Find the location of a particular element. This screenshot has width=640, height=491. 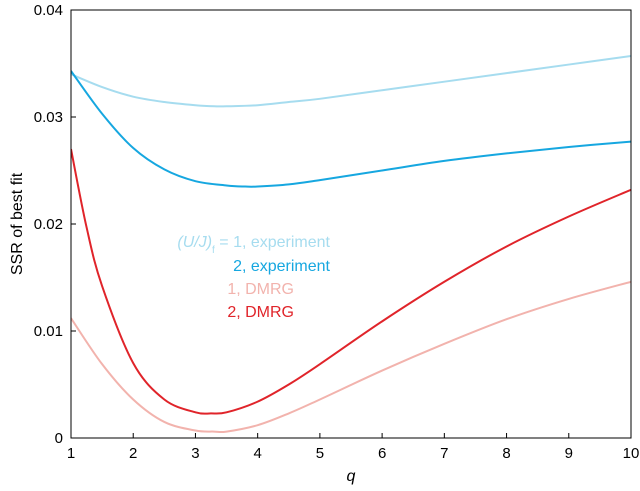

legend-entry-2-experiment: 2, experiment is located at coordinates (281, 266).